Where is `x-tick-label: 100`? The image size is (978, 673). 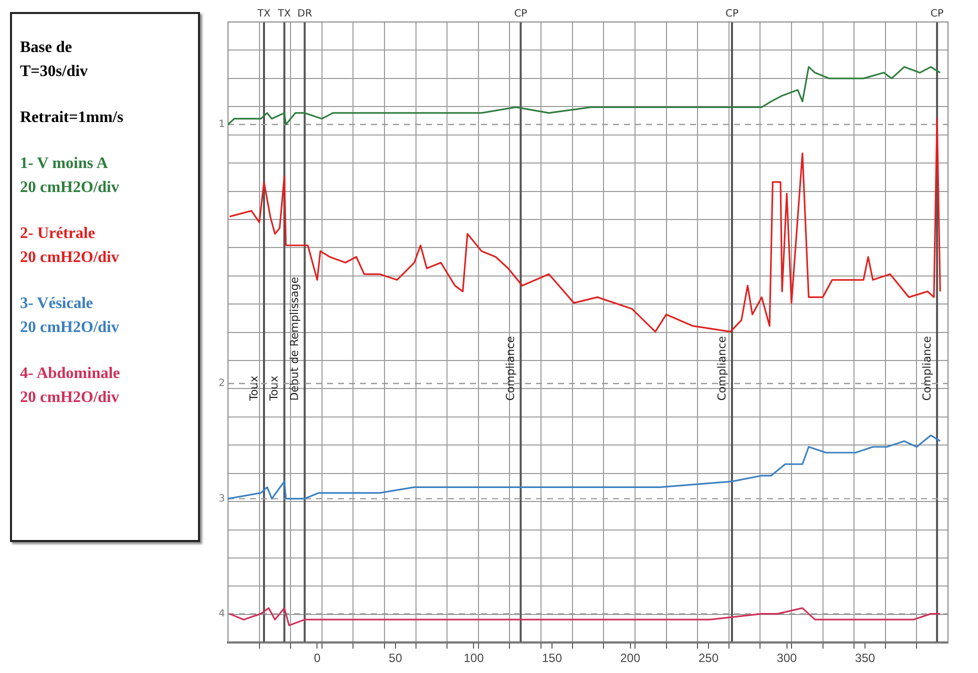 x-tick-label: 100 is located at coordinates (474, 658).